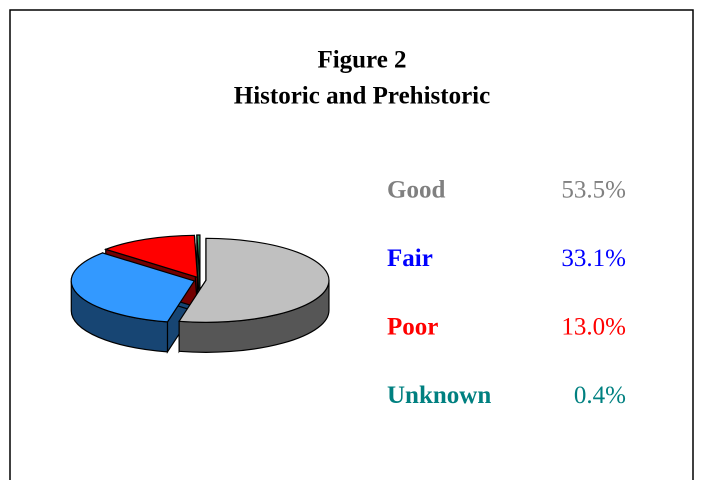  Describe the element at coordinates (439, 395) in the screenshot. I see `legend-label: Unknown` at that location.